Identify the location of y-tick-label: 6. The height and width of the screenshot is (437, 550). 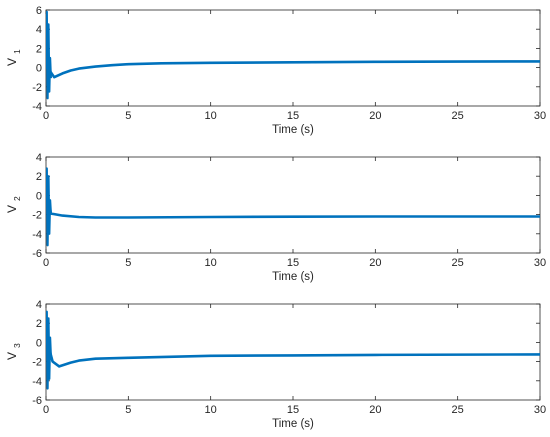
(39, 11).